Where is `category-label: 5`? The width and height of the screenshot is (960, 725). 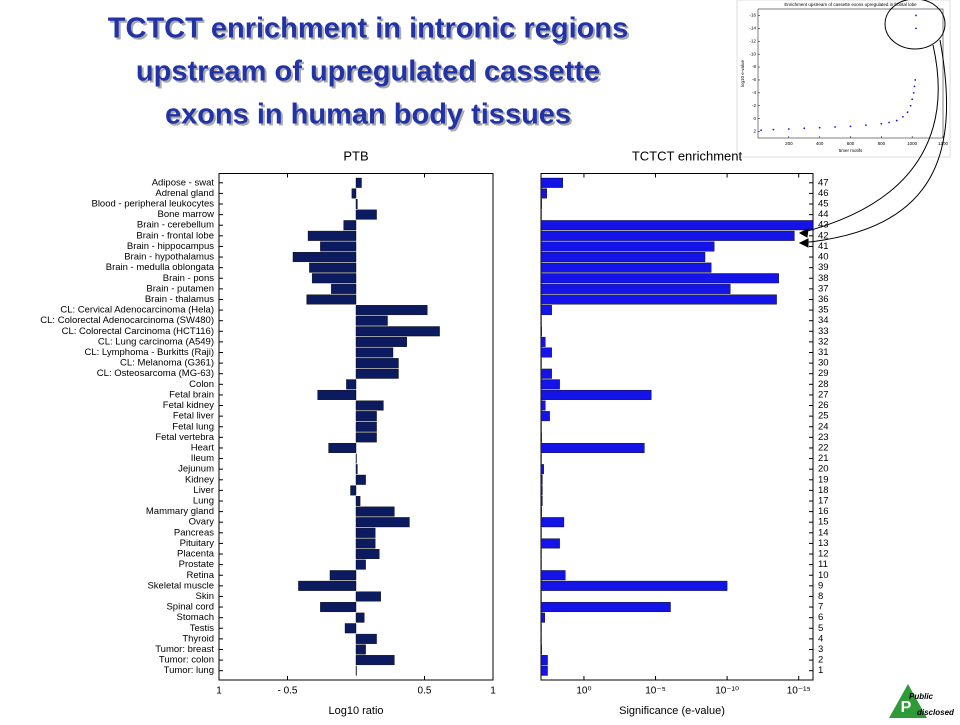
category-label: 5 is located at coordinates (820, 628).